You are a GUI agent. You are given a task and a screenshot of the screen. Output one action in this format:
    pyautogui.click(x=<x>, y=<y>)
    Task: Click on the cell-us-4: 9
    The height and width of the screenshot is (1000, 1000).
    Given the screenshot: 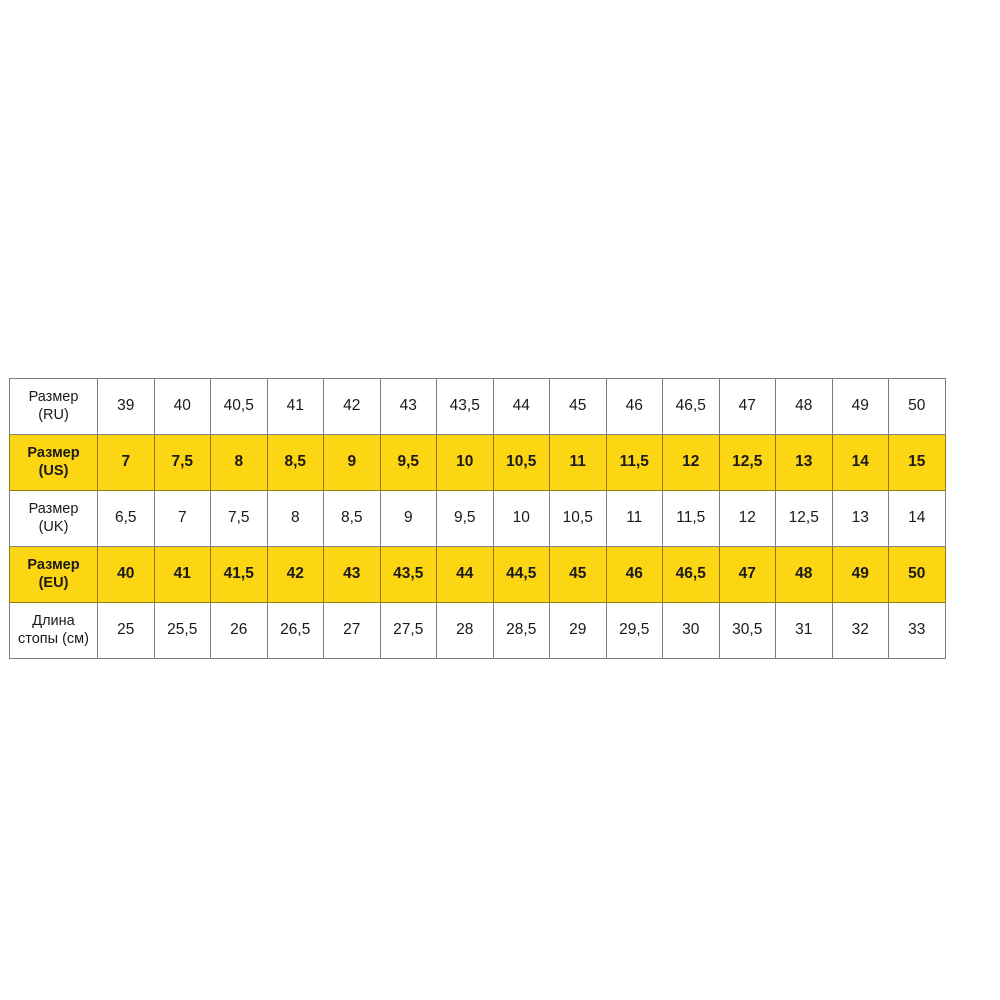 What is the action you would take?
    pyautogui.click(x=352, y=462)
    